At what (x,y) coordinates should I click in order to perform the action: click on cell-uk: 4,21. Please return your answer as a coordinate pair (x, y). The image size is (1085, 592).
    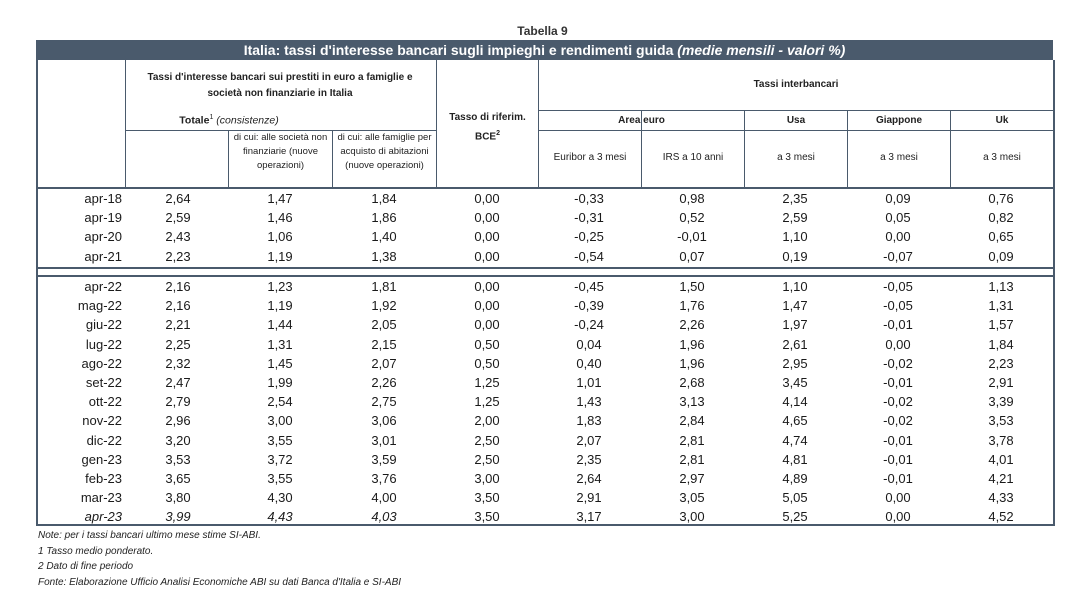
    Looking at the image, I should click on (1001, 478).